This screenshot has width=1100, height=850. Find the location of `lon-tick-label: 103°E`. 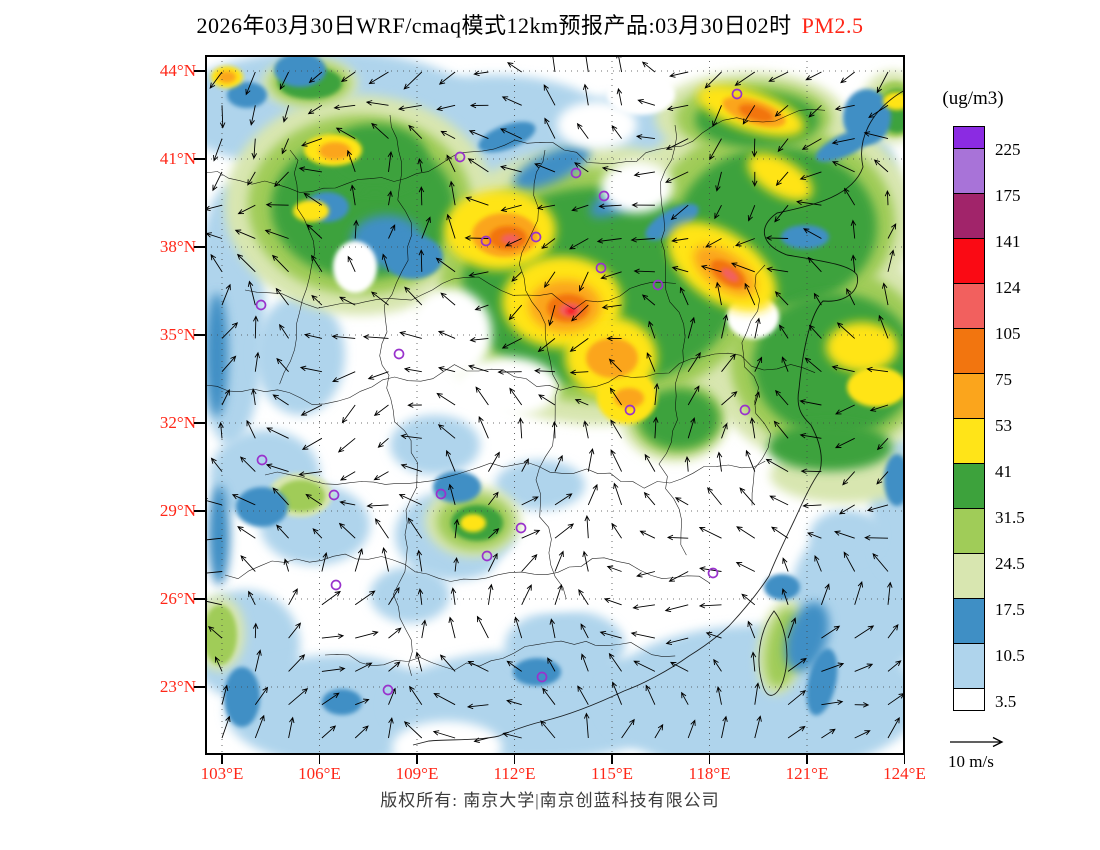

lon-tick-label: 103°E is located at coordinates (222, 773).